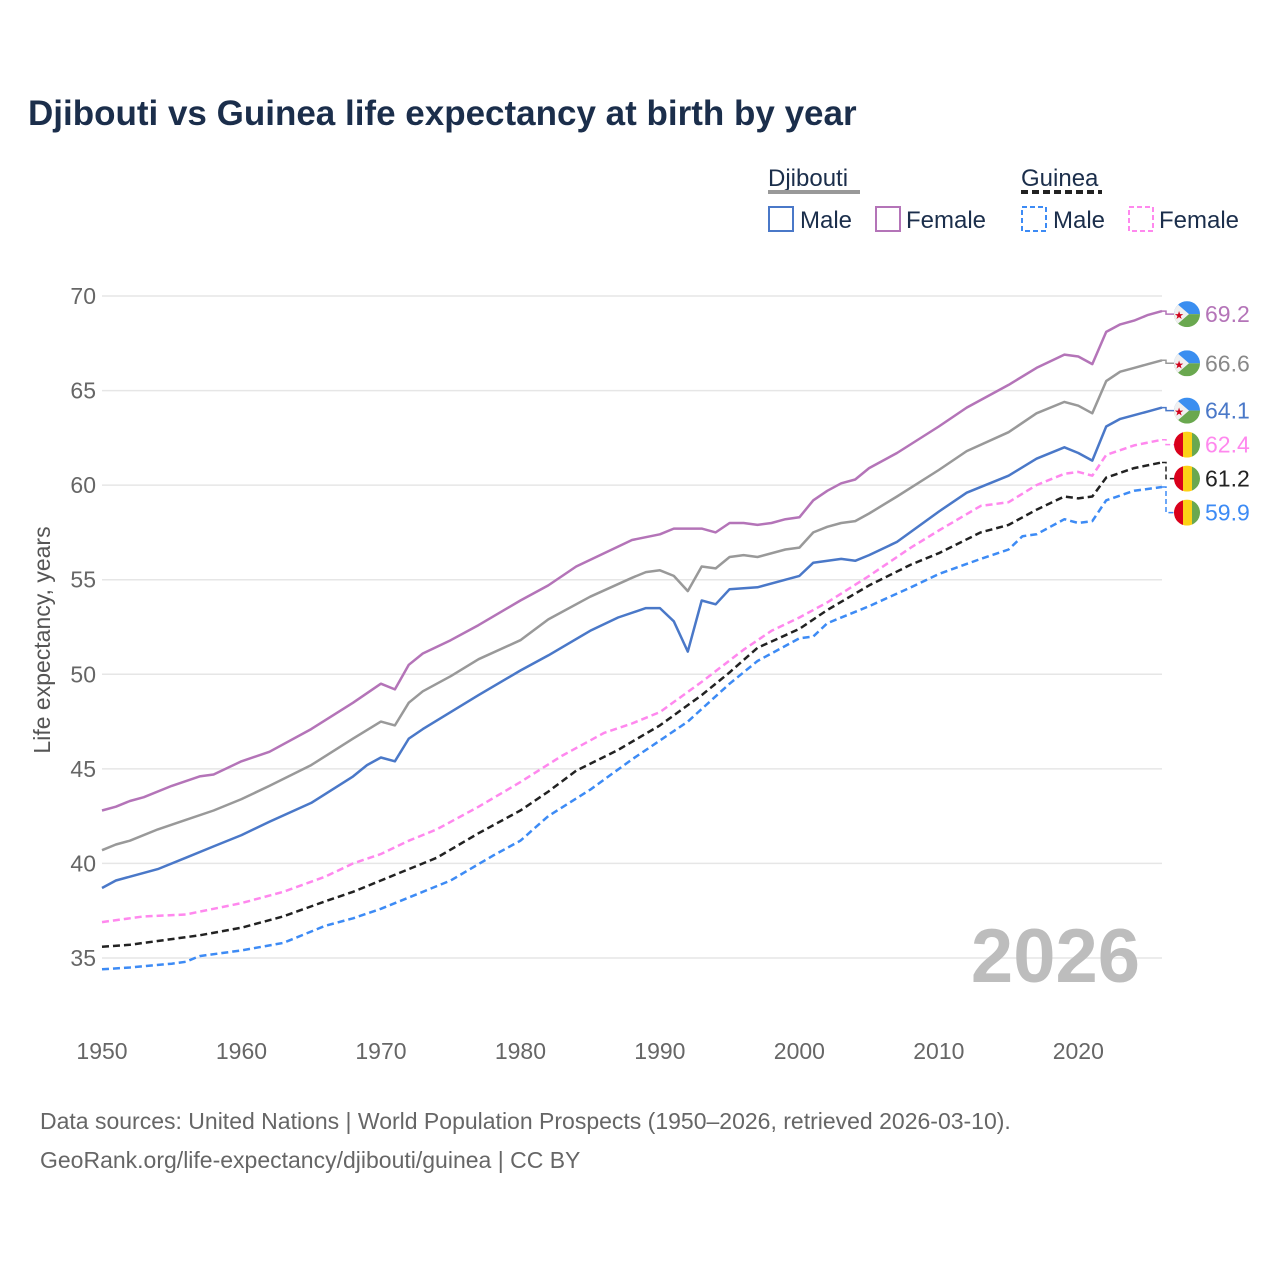 The width and height of the screenshot is (1280, 1280). What do you see at coordinates (380, 1051) in the screenshot?
I see `x-tick-label: 1970` at bounding box center [380, 1051].